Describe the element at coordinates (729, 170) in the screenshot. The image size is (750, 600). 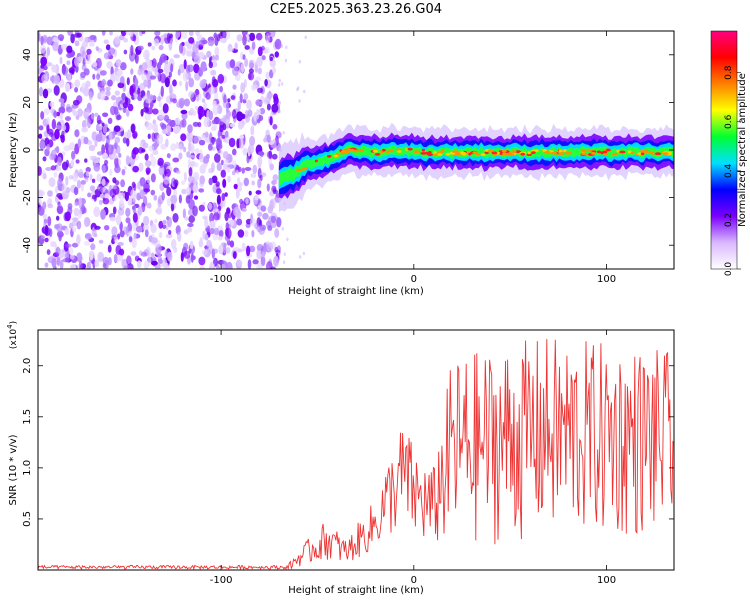
I see `colorbar-tick-label: 0.4` at that location.